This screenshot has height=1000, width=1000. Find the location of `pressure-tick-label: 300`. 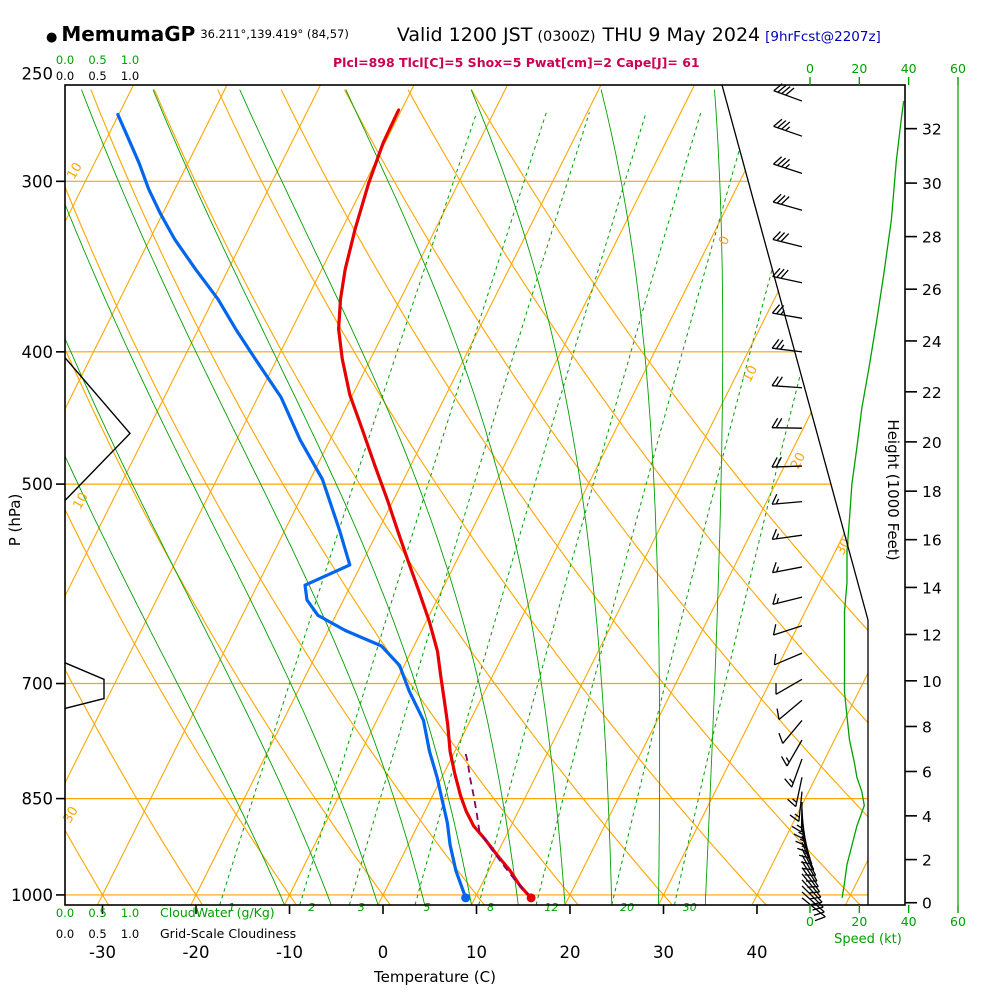

pressure-tick-label: 300 is located at coordinates (38, 181).